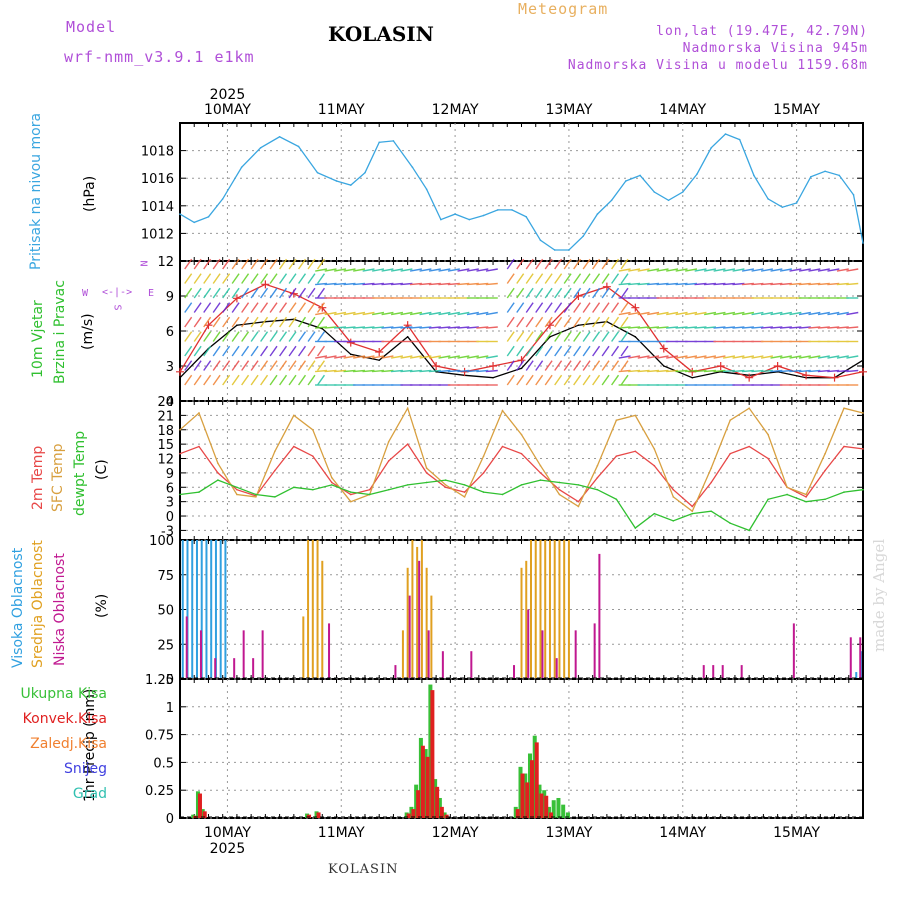 Image resolution: width=900 pixels, height=900 pixels. I want to click on bar-total_precip, so click(567, 815).